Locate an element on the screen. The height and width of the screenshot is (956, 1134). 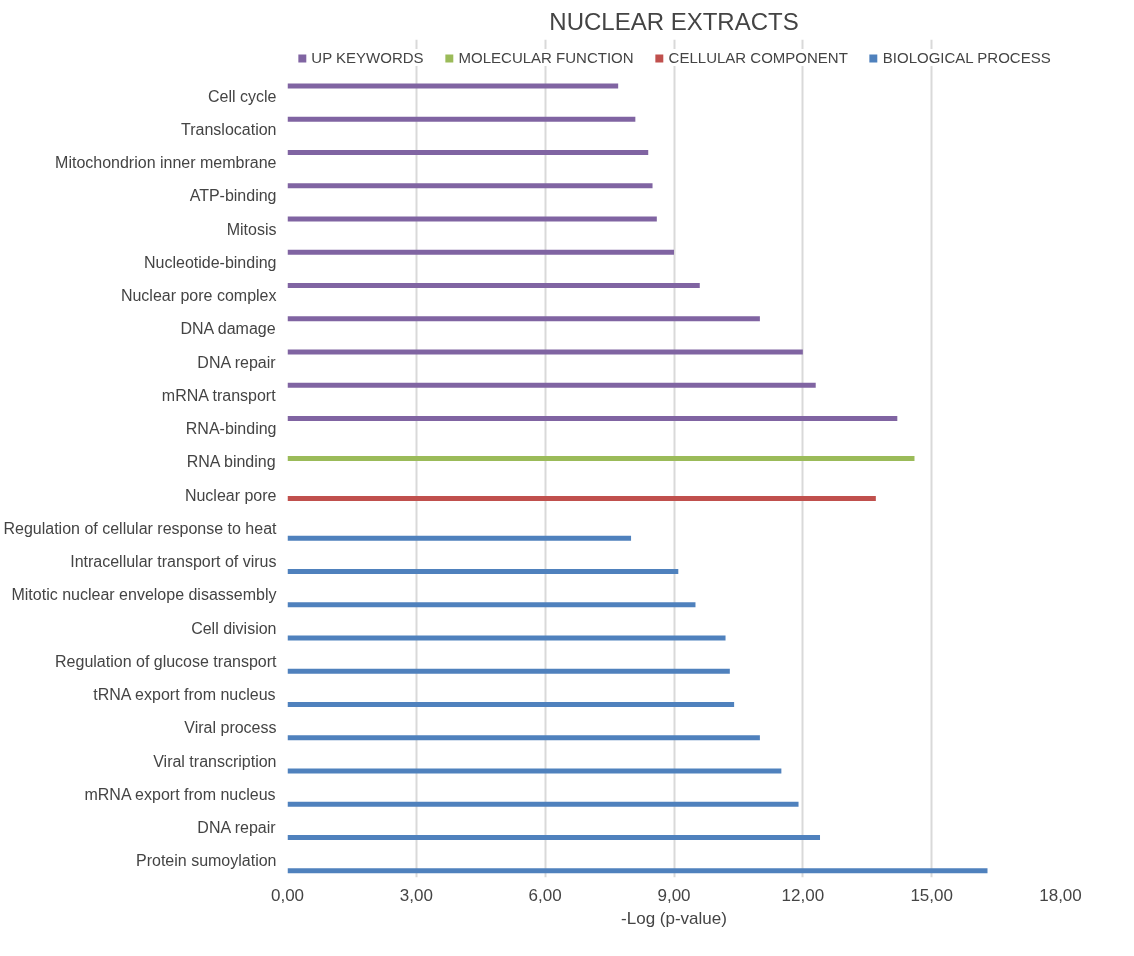
y-tick-label: Intracellular transport of virus is located at coordinates (173, 562).